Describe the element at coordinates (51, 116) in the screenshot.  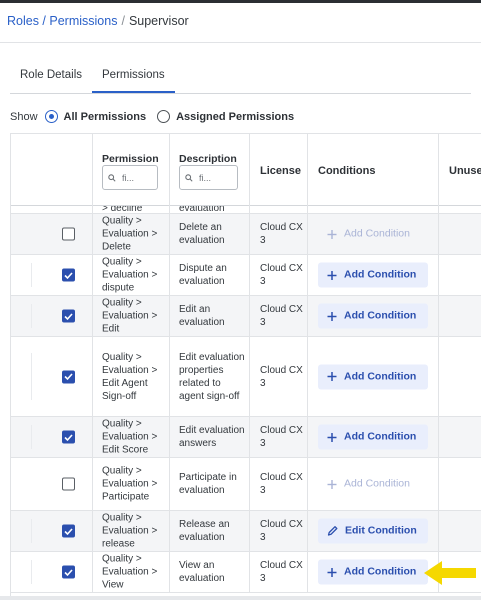
I see `all-permissions-radio` at that location.